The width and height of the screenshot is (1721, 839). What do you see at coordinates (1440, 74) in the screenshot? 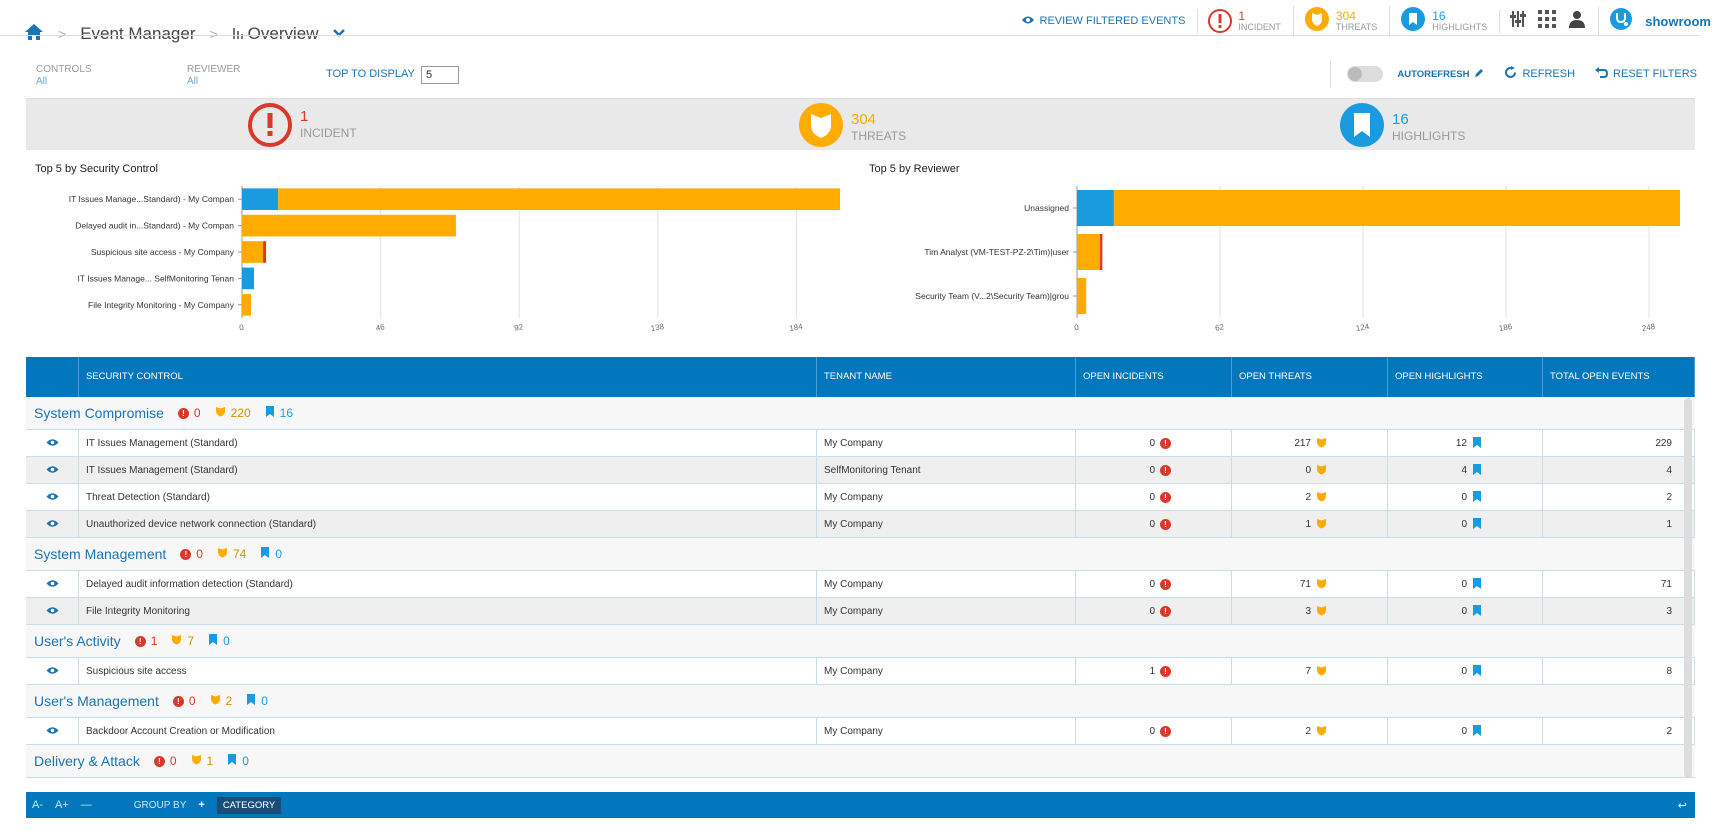
I see `autorefresh-label: AUTOREFRESH` at bounding box center [1440, 74].